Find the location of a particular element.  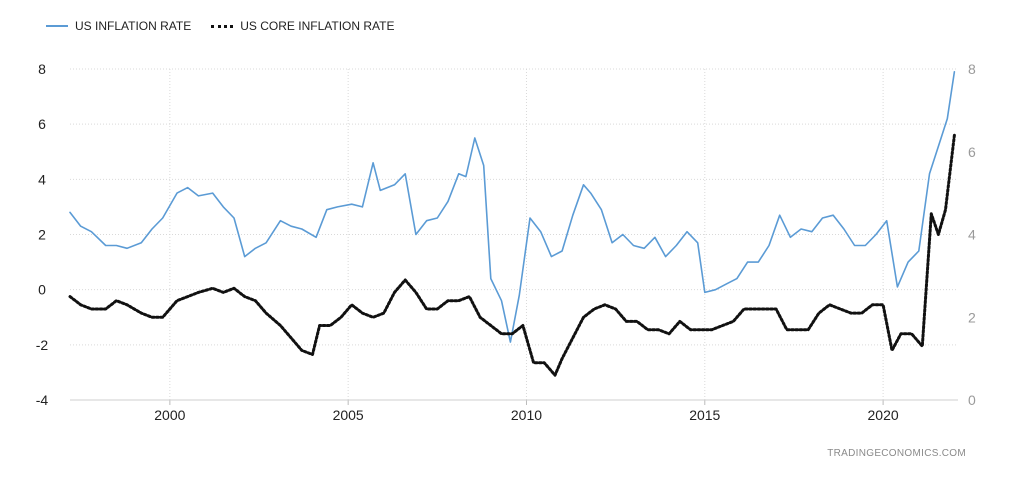

x-tick-label: 2010 is located at coordinates (526, 415).